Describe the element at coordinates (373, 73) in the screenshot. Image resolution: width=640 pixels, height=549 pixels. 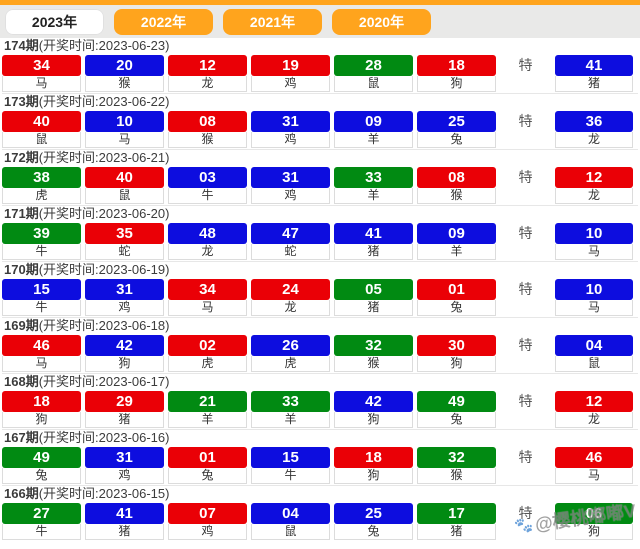
I see `ball-cell: 28 鼠` at that location.